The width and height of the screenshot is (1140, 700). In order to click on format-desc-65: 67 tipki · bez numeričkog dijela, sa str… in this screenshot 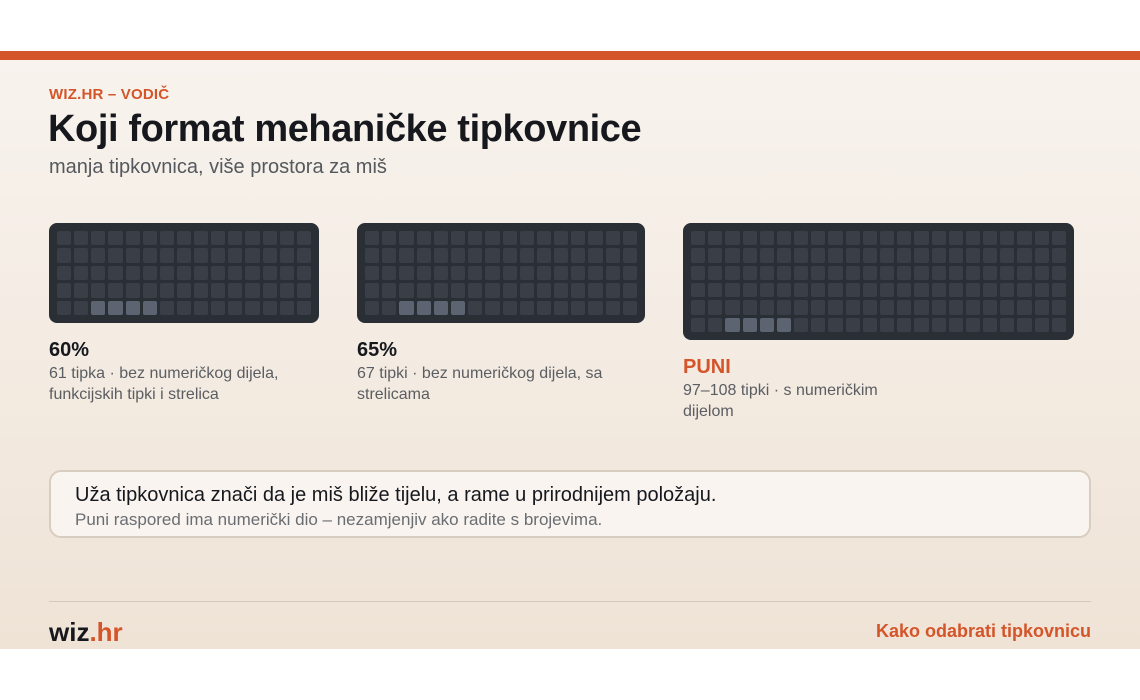, I will do `click(480, 384)`.